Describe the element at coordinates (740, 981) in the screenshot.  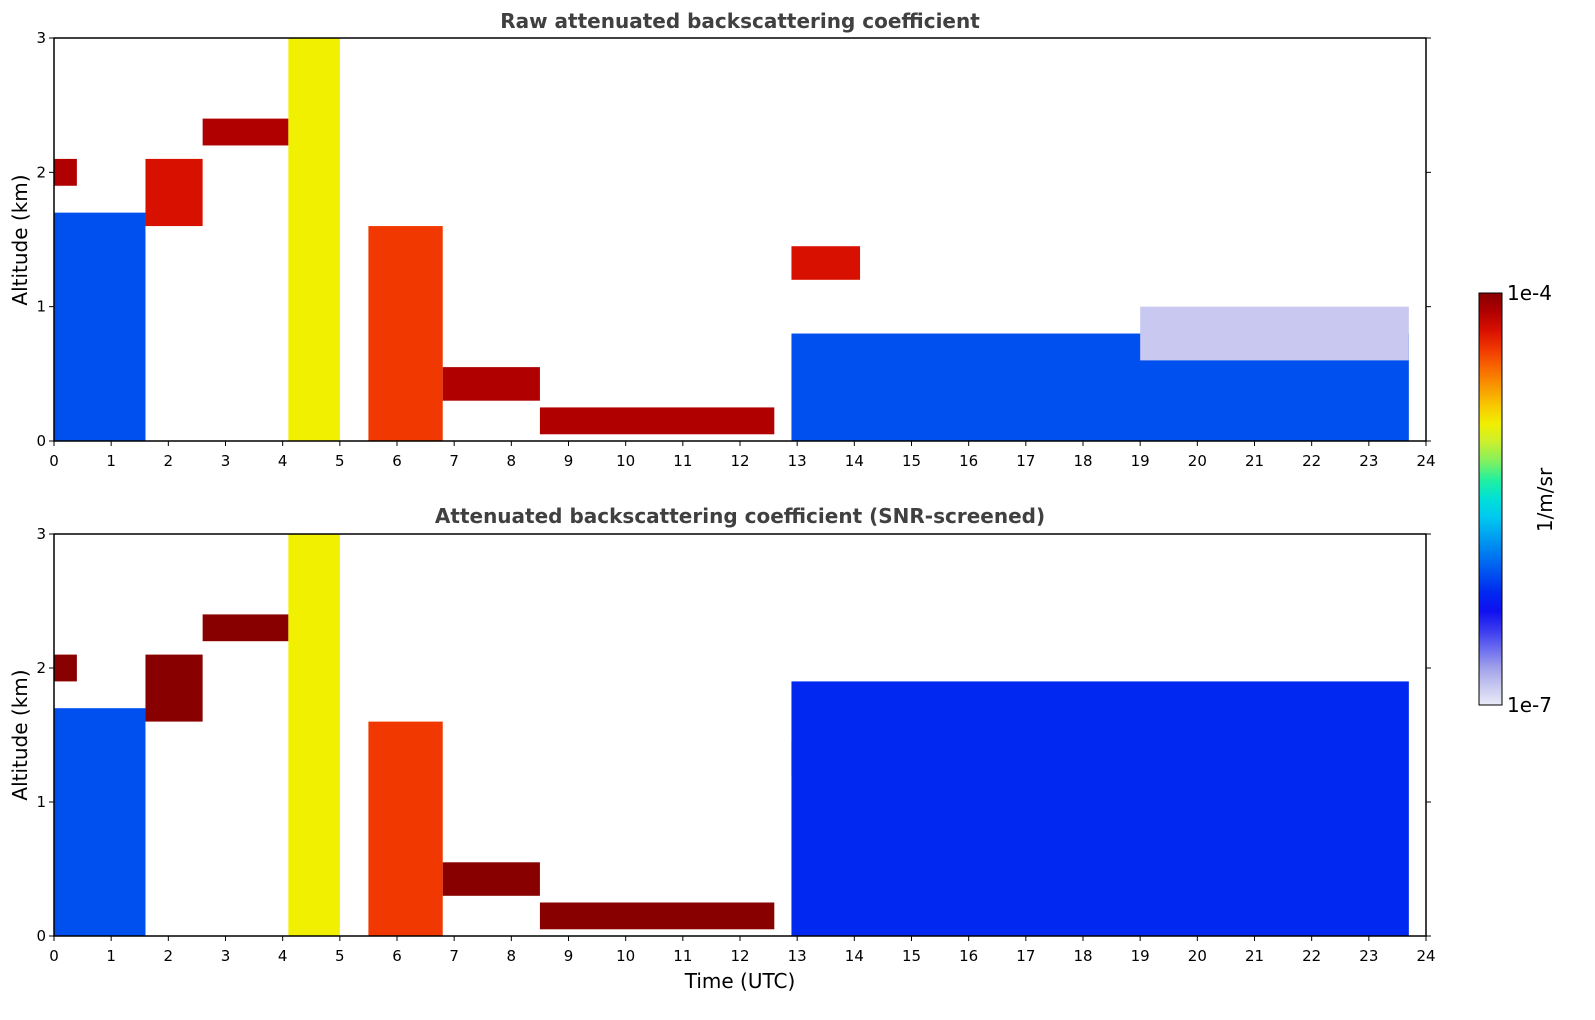
I see `x-axis-label: Time (UTC)` at that location.